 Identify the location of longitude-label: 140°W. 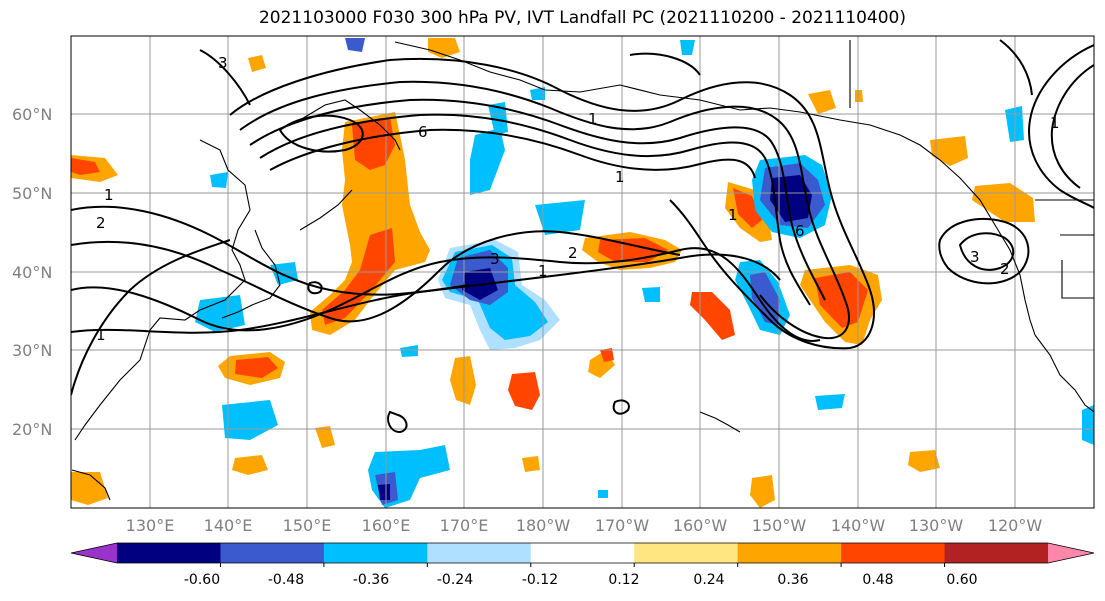
(858, 525).